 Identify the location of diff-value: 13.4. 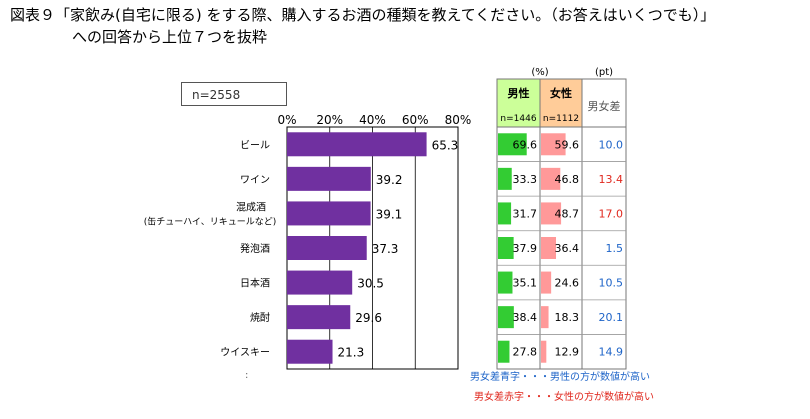
(611, 179).